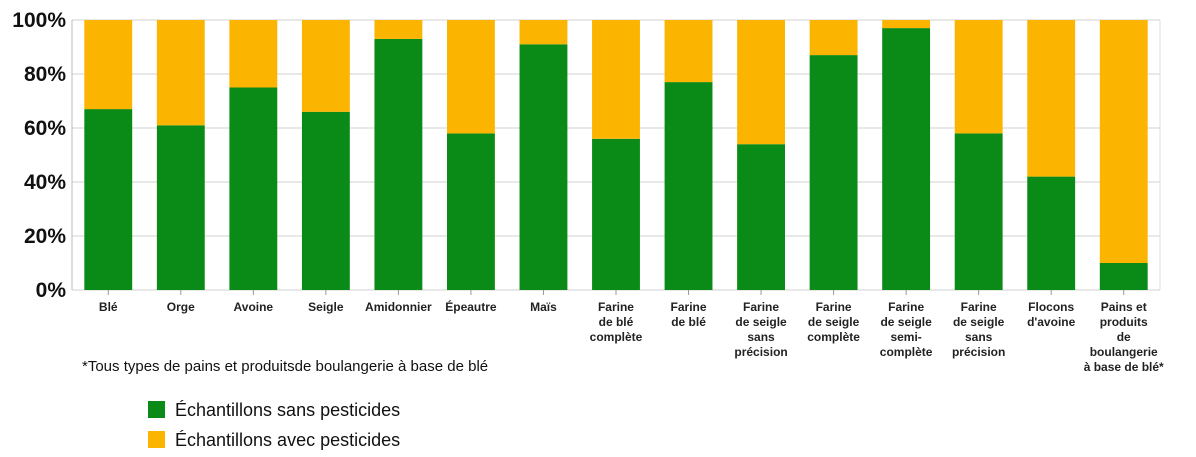 This screenshot has height=457, width=1196. What do you see at coordinates (253, 307) in the screenshot?
I see `x-tick-label: Avoine` at bounding box center [253, 307].